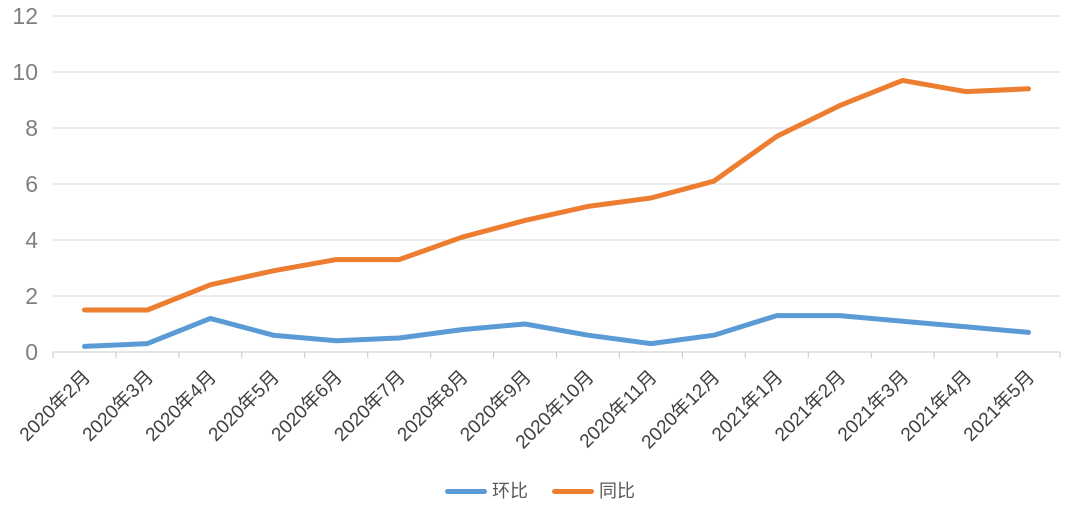 The width and height of the screenshot is (1080, 517). Describe the element at coordinates (617, 491) in the screenshot. I see `legend-label-yoy: 同比` at that location.